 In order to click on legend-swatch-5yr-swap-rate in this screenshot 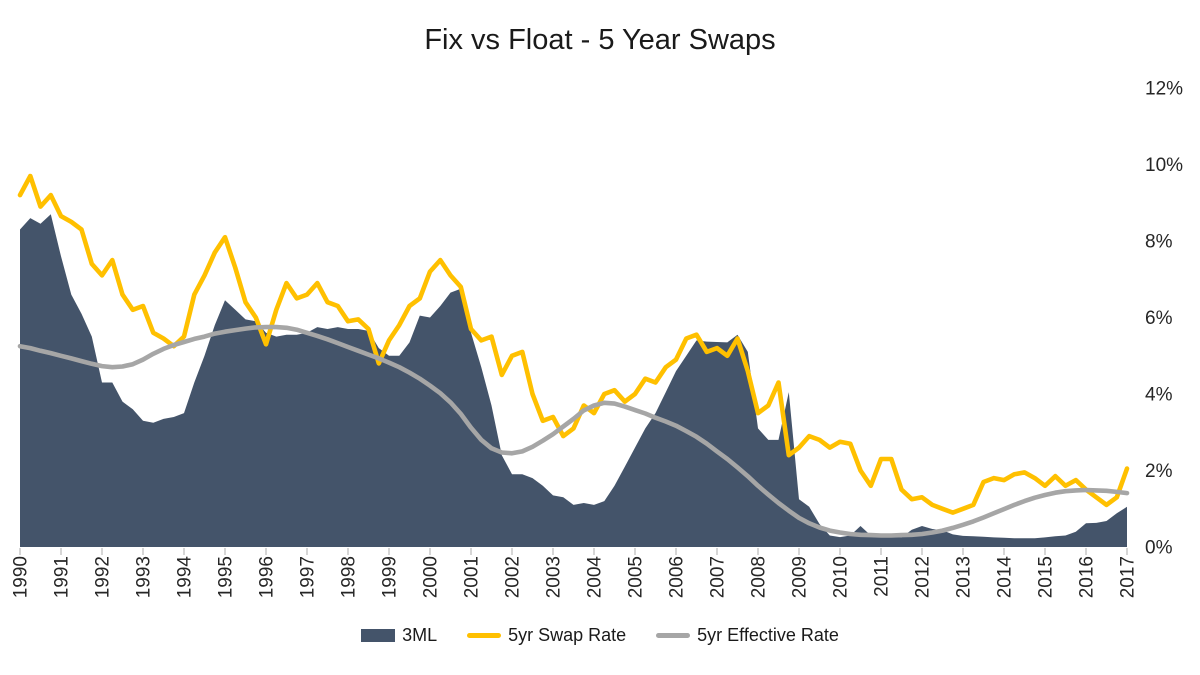, I will do `click(484, 635)`.